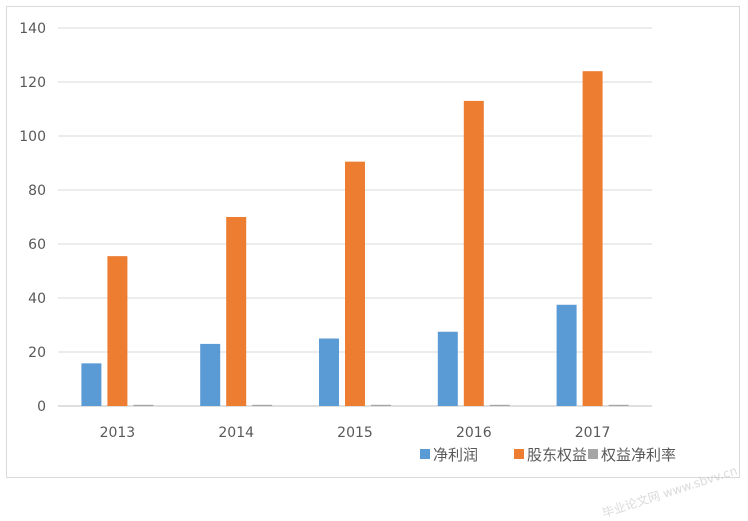 Image resolution: width=748 pixels, height=521 pixels. Describe the element at coordinates (41, 407) in the screenshot. I see `y-tick-label: 0` at that location.